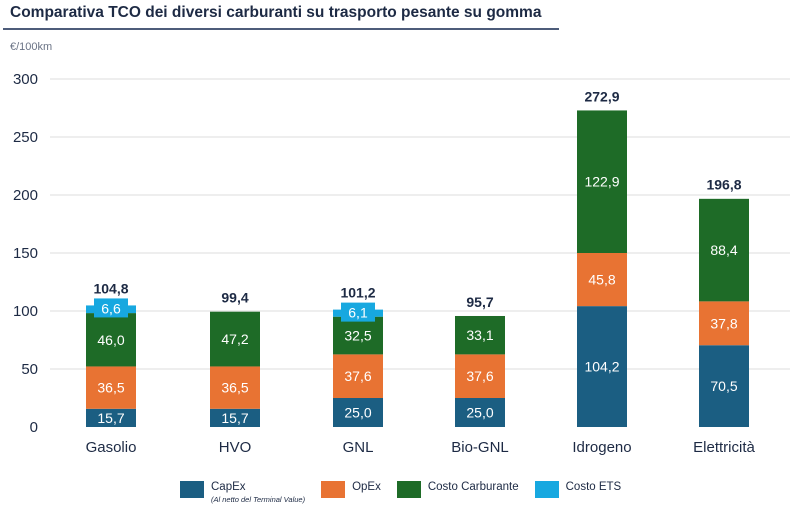  I want to click on legend-label: Costo Carburante, so click(473, 486).